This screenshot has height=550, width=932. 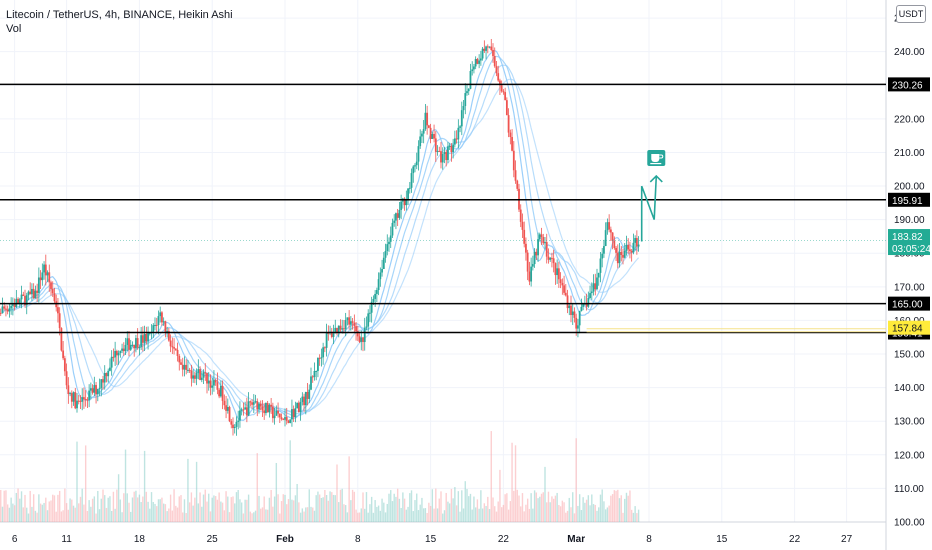 I want to click on level-price-badge-bg, so click(x=909, y=199).